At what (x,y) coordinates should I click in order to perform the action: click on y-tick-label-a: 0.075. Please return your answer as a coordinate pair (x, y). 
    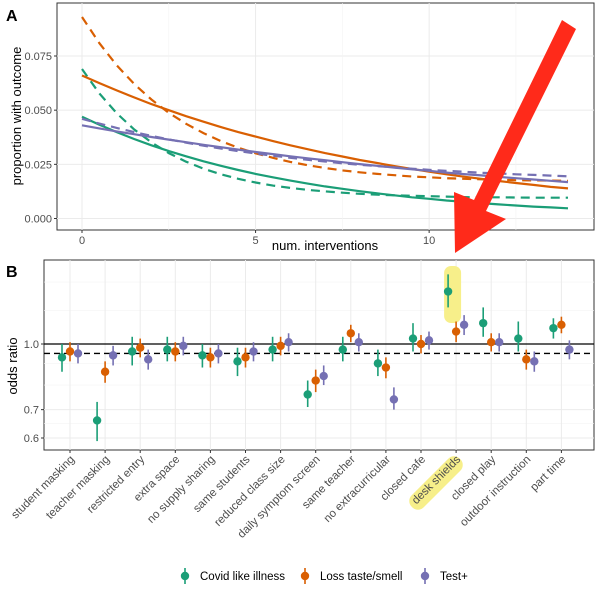
    Looking at the image, I should click on (38, 57).